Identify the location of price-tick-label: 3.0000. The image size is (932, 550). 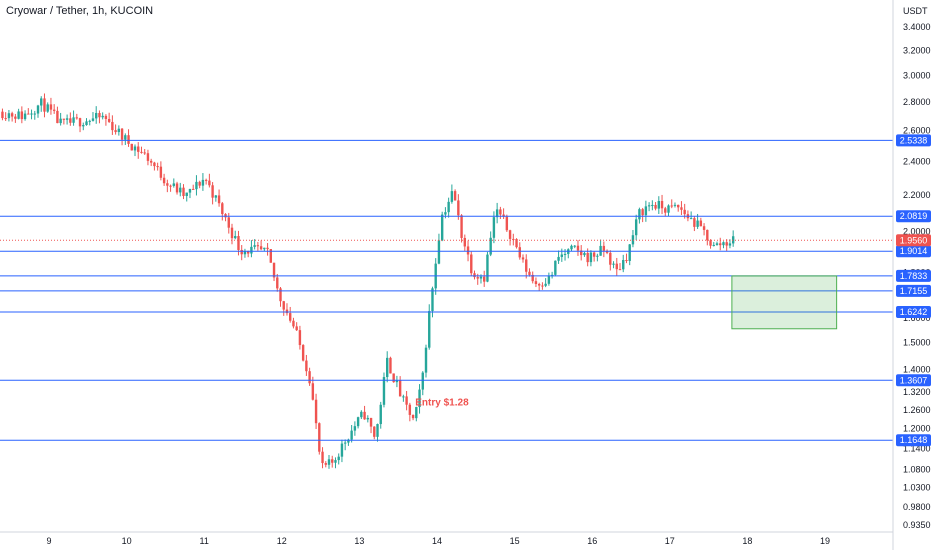
(917, 75).